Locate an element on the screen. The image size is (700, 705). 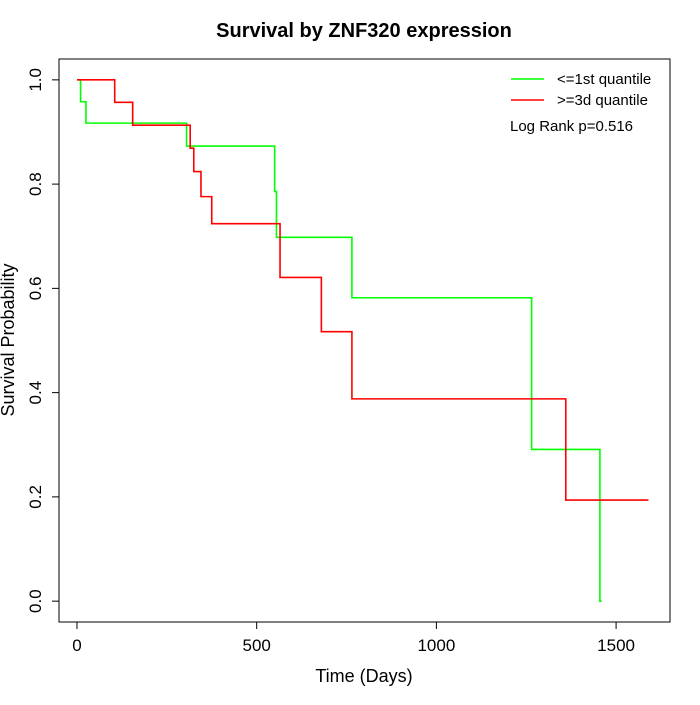
y-tick-label: 0.8 is located at coordinates (35, 184).